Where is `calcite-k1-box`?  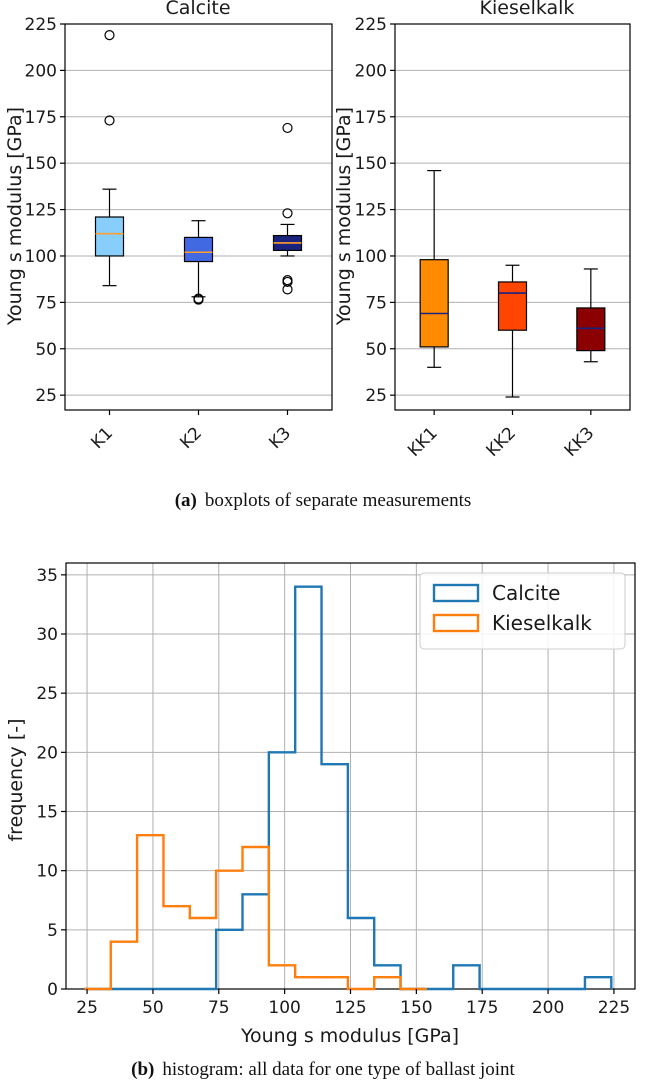 calcite-k1-box is located at coordinates (109, 236).